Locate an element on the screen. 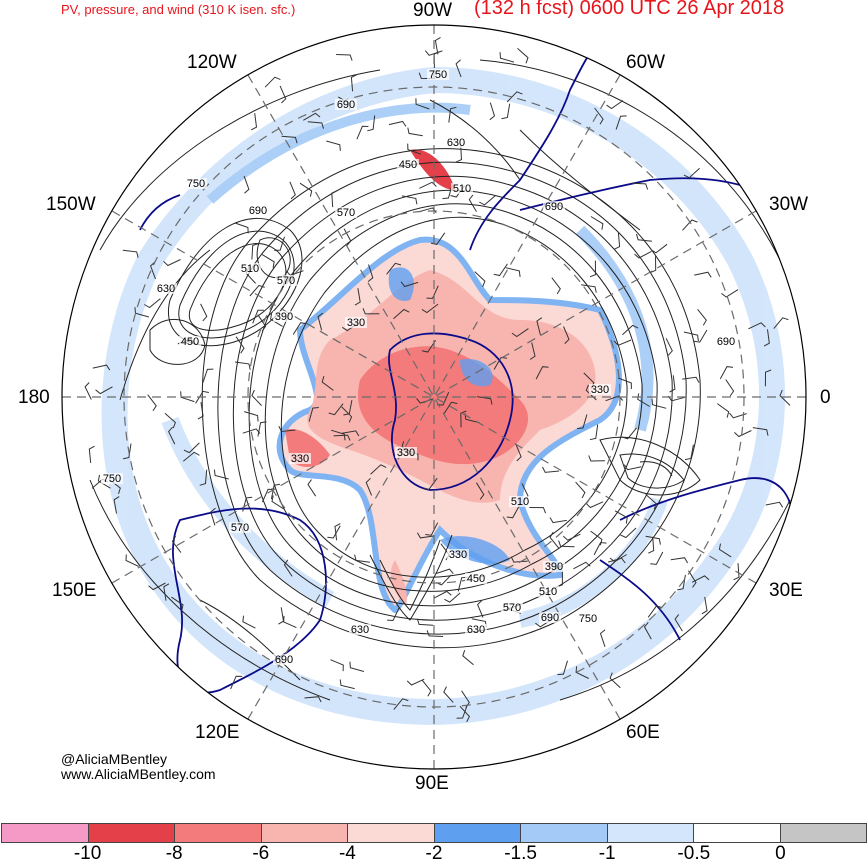 The height and width of the screenshot is (865, 868). contour-label: 750 is located at coordinates (588, 619).